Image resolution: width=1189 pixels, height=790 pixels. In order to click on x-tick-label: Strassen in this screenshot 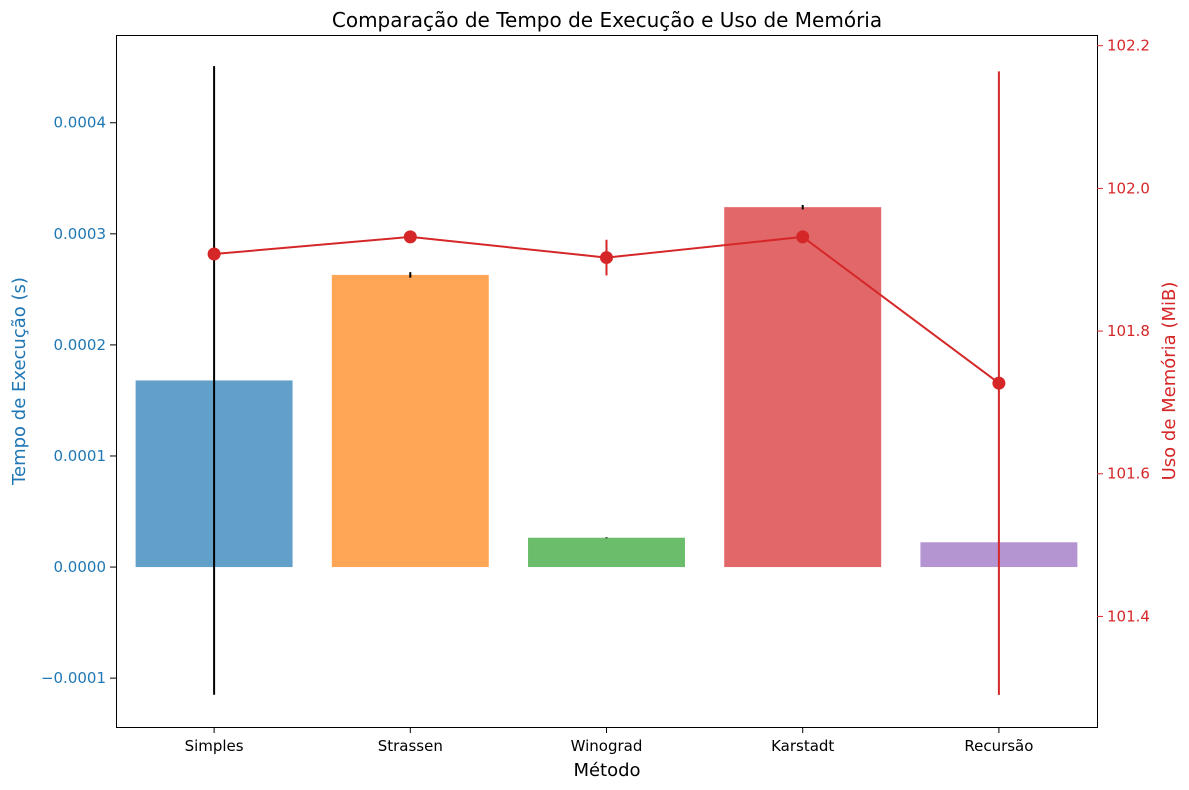, I will do `click(410, 746)`.